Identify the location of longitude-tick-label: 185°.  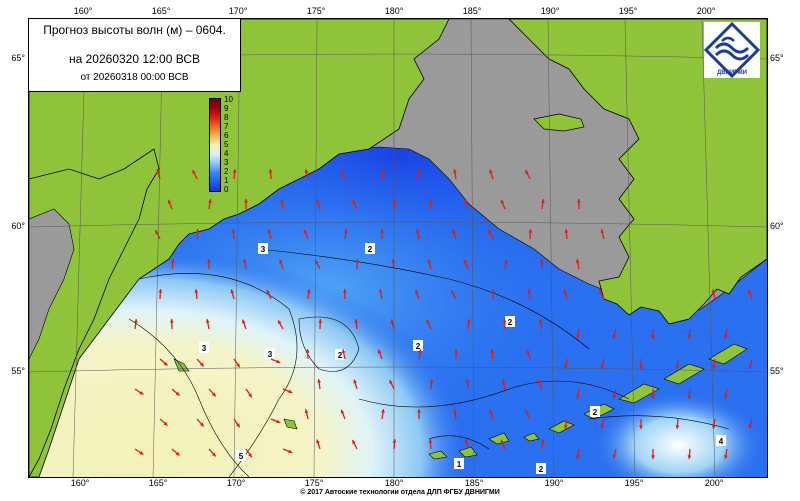
(472, 11).